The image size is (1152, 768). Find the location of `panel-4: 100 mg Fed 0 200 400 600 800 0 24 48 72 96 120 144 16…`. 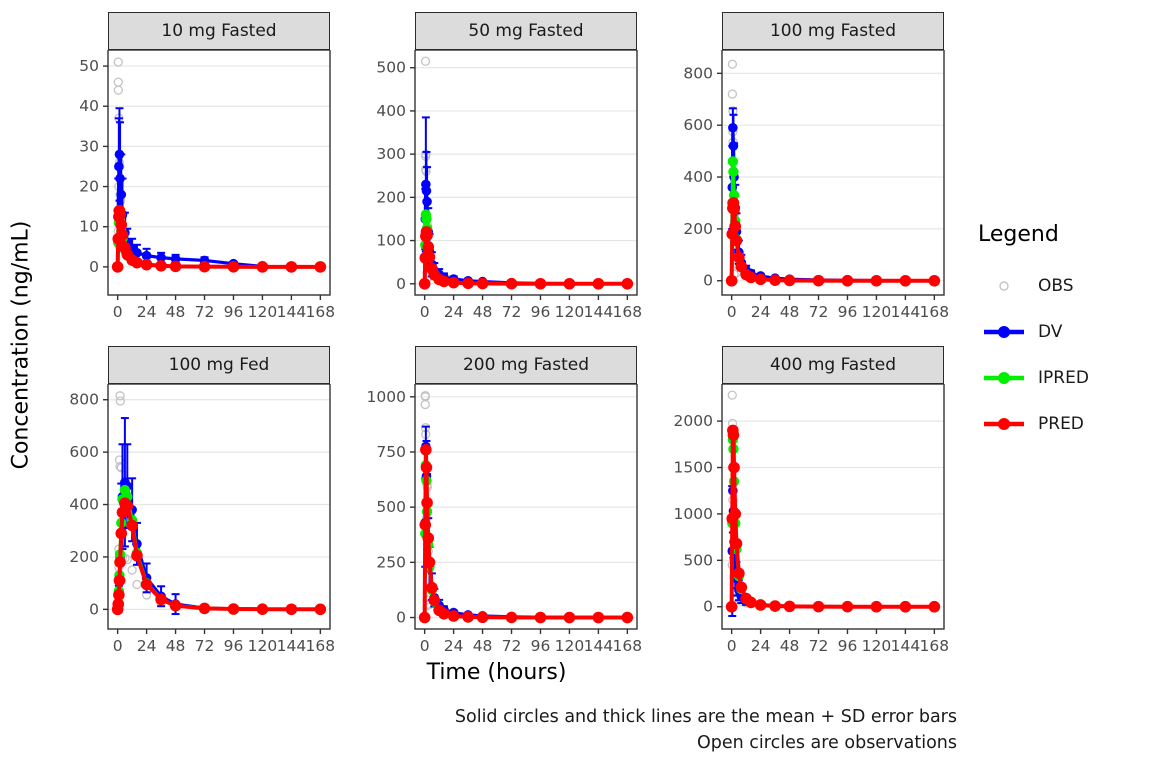

panel-4: 100 mg Fed 0 200 400 600 800 0 24 48 72 96 120 144 16… is located at coordinates (189, 504).